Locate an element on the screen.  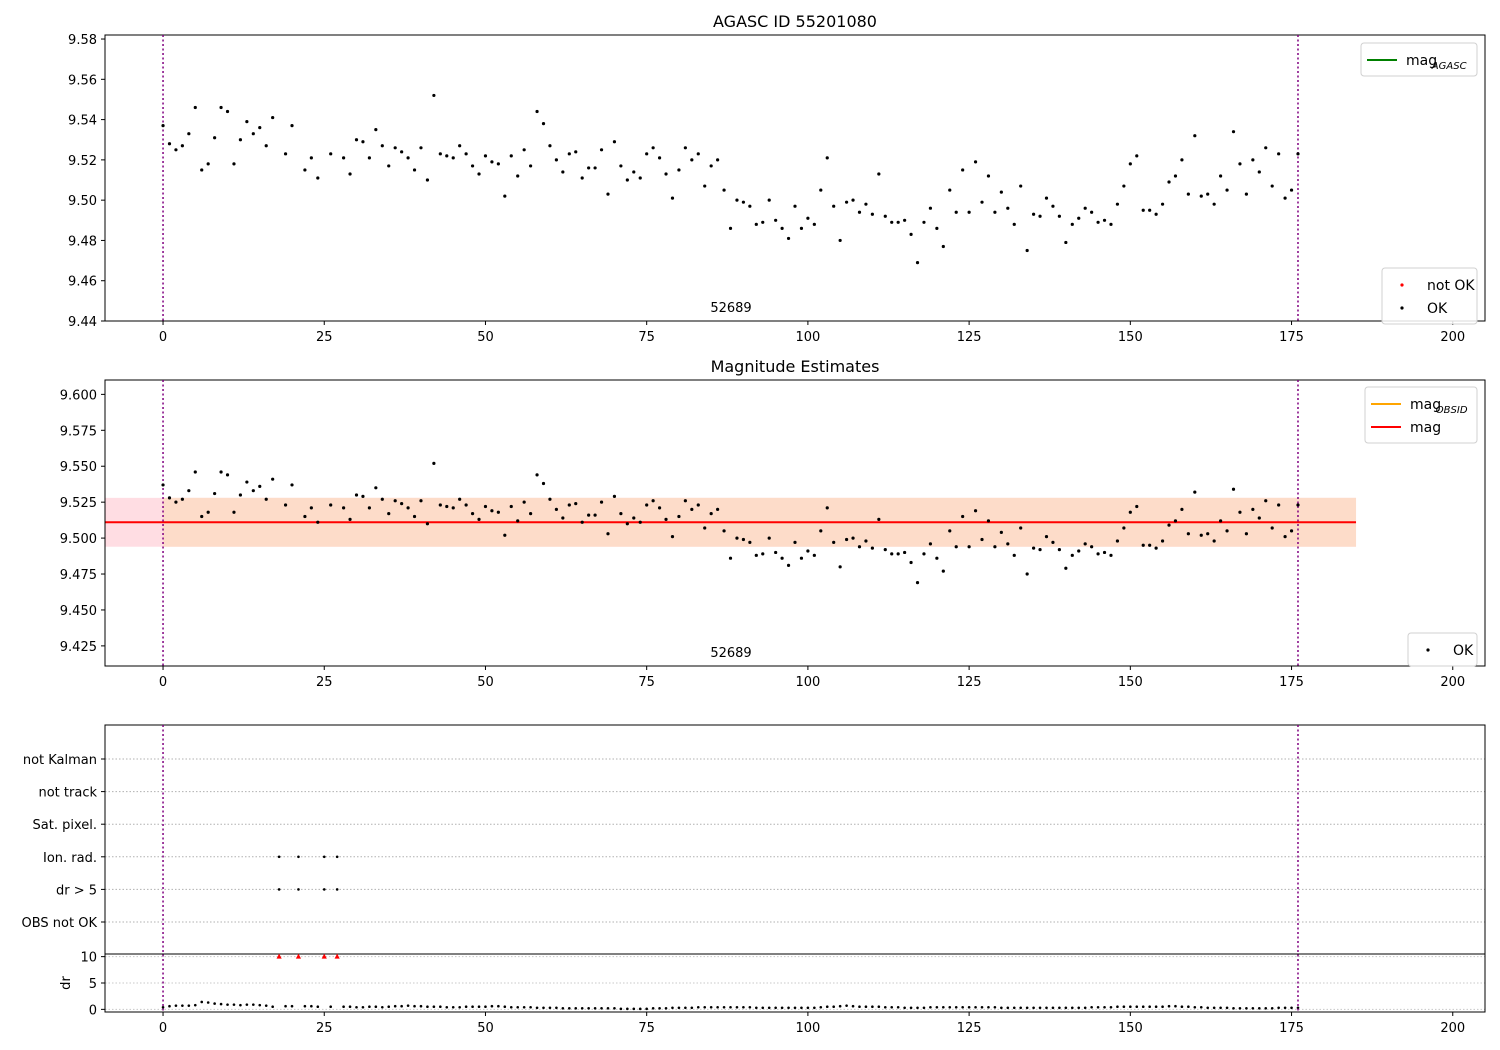
legend-label: OK is located at coordinates (1437, 309).